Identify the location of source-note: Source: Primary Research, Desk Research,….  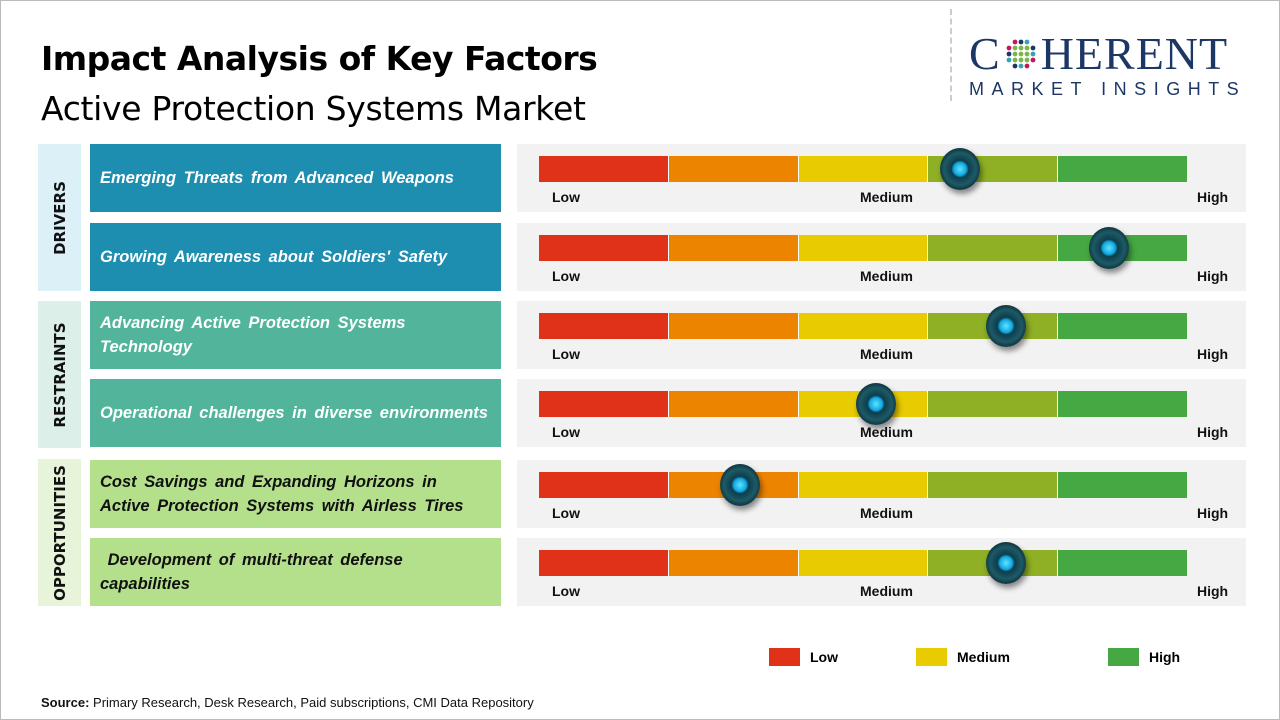
(287, 702).